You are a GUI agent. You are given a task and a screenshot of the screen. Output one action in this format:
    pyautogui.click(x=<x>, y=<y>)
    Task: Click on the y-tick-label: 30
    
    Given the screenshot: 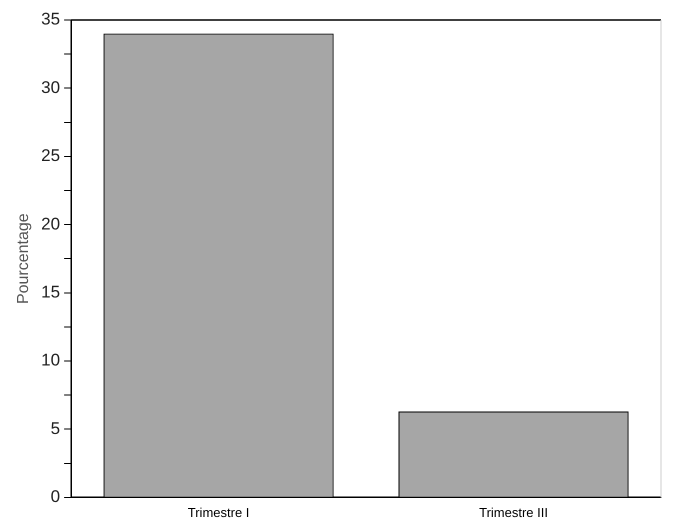 What is the action you would take?
    pyautogui.click(x=50, y=87)
    